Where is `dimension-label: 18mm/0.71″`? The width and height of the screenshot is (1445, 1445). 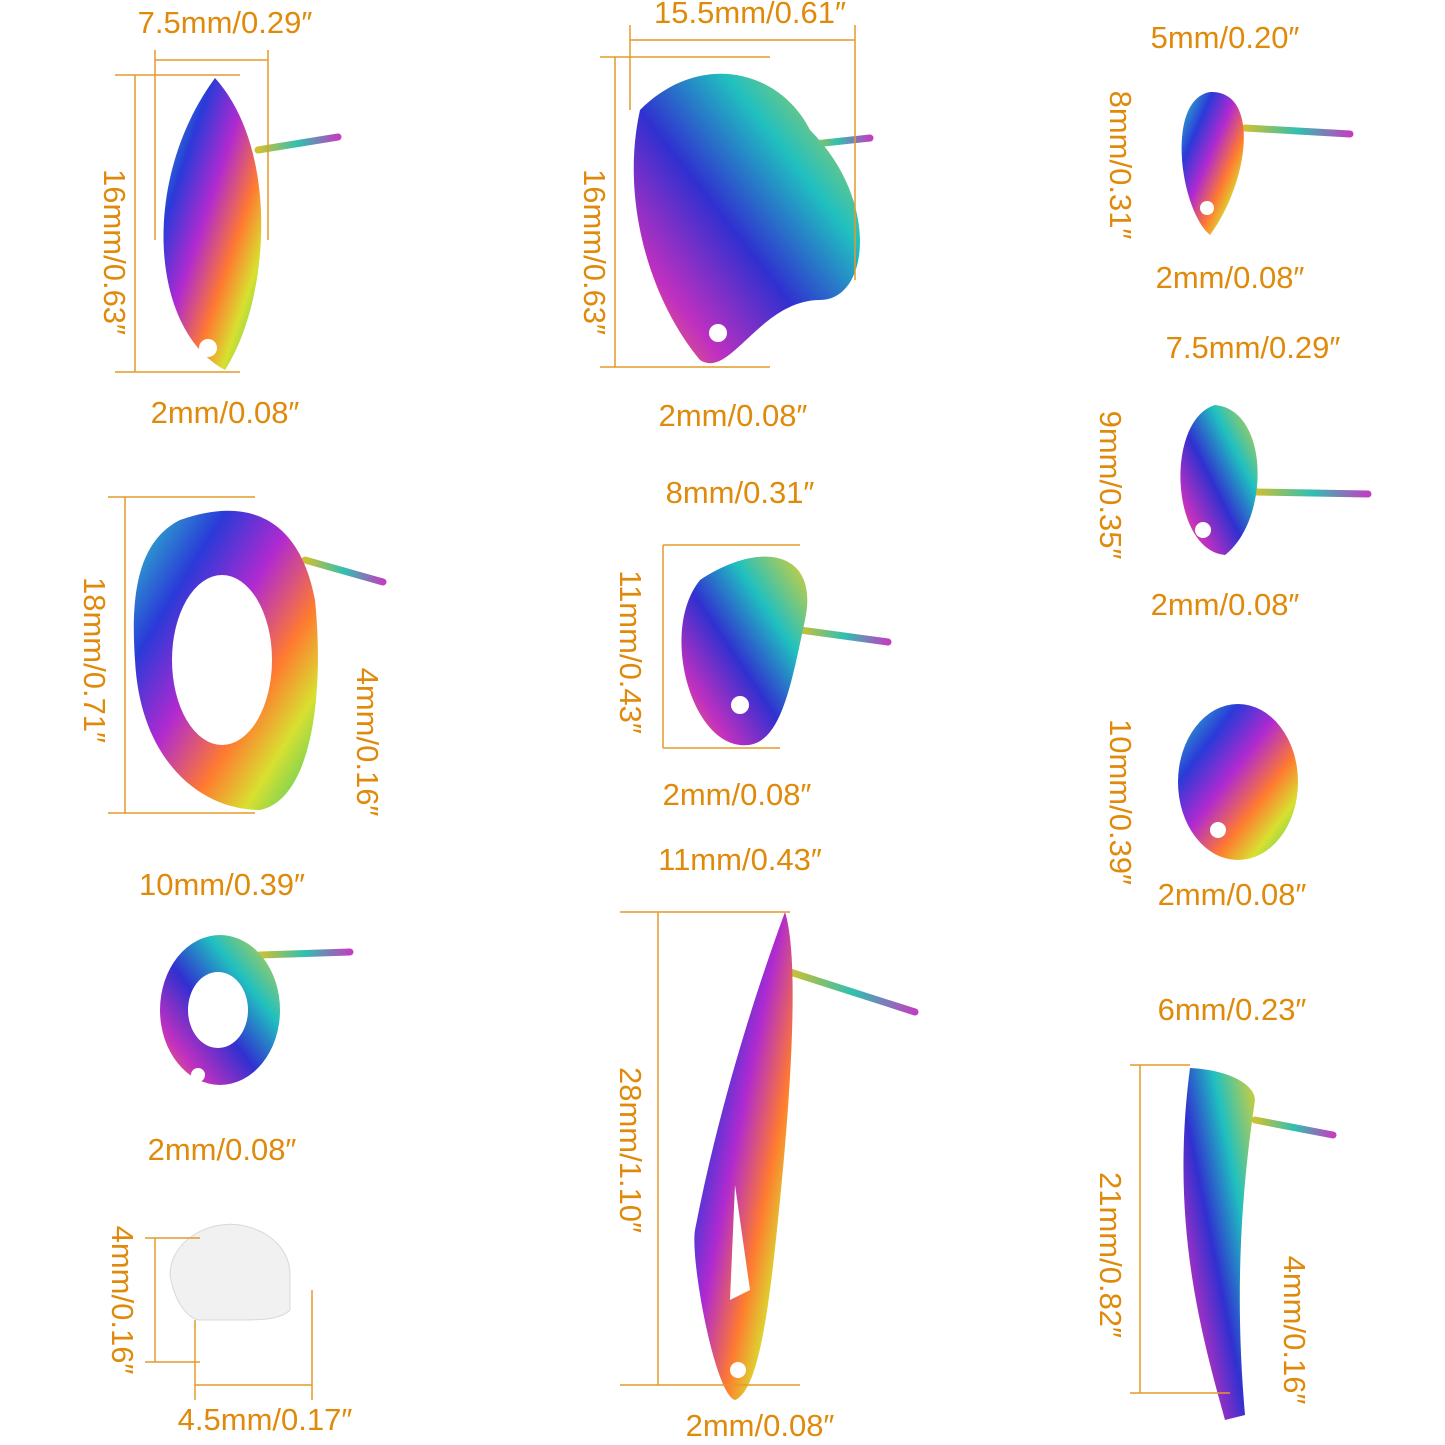
dimension-label: 18mm/0.71″ is located at coordinates (94, 660).